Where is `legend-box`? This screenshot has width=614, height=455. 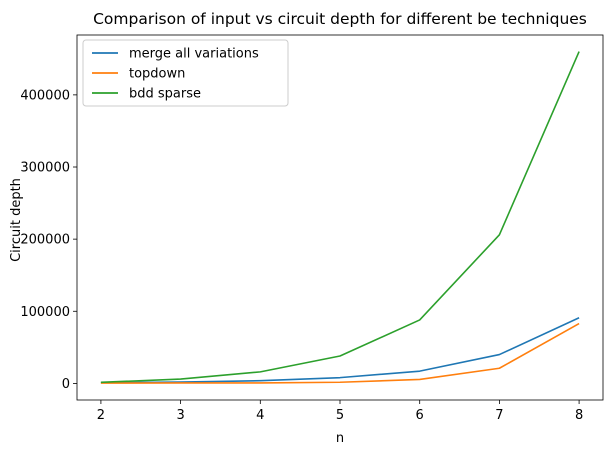
legend-box is located at coordinates (185, 73).